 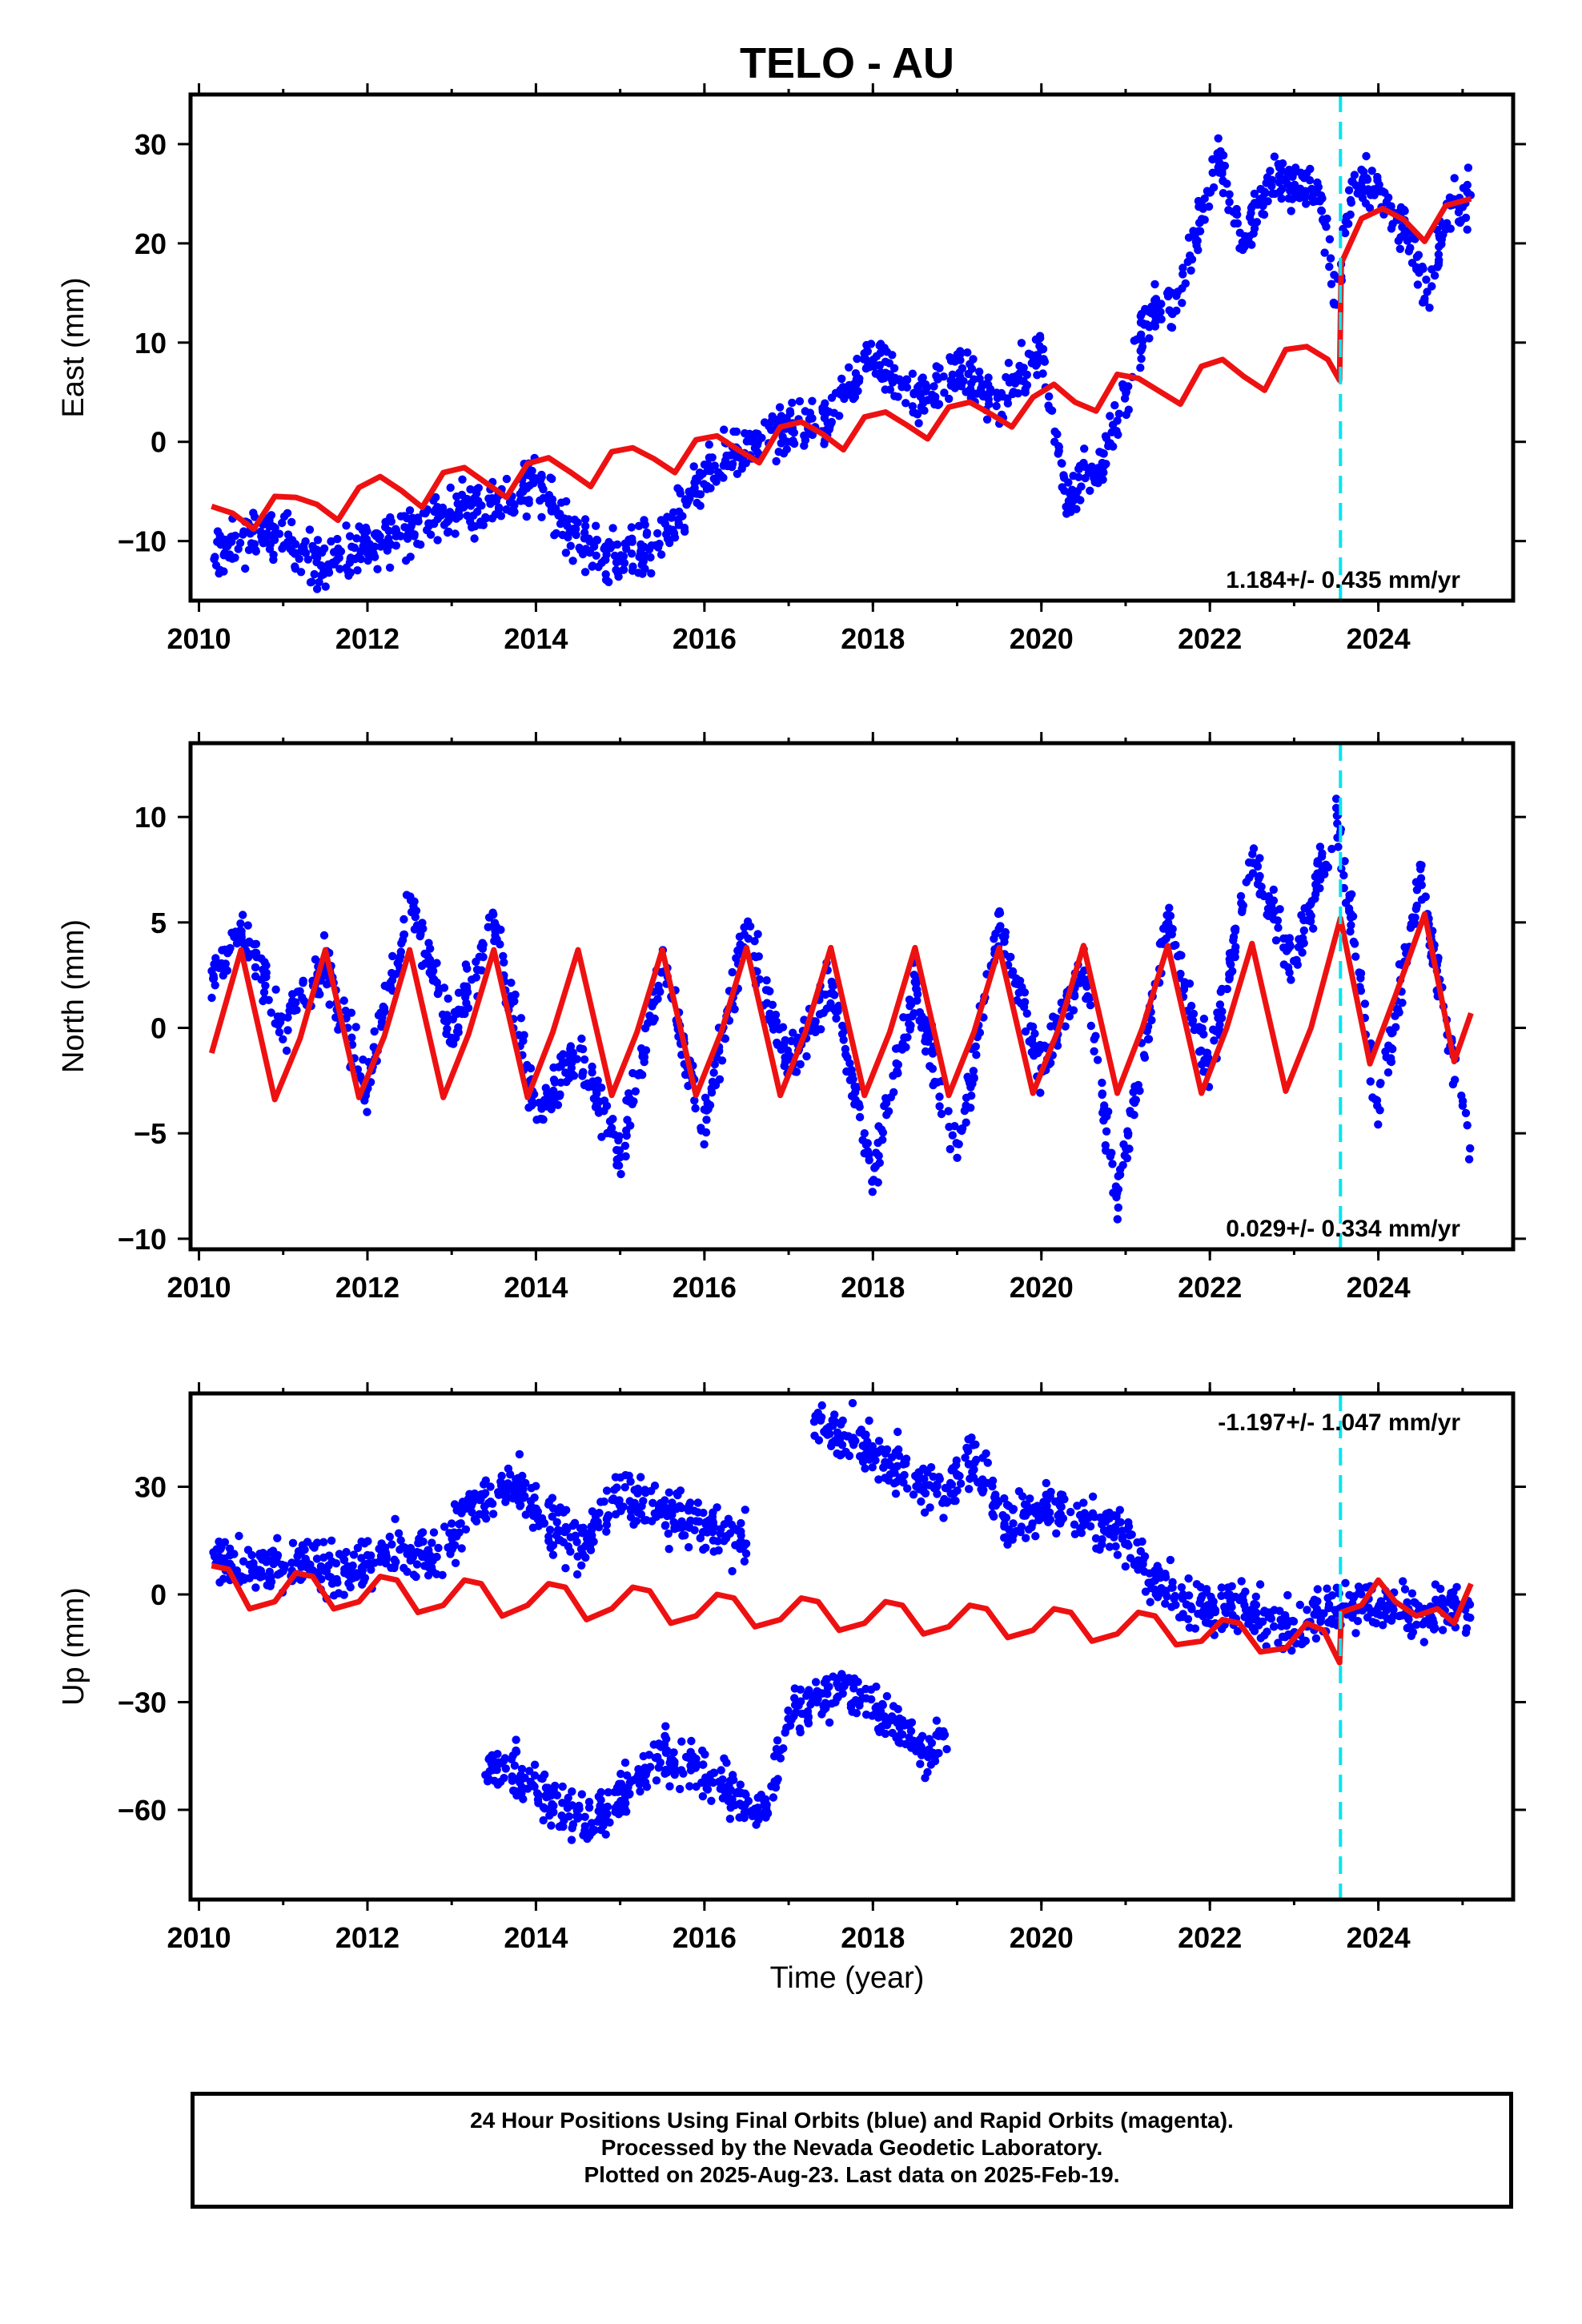 What do you see at coordinates (1210, 1287) in the screenshot?
I see `north-x-tick-label: 2022` at bounding box center [1210, 1287].